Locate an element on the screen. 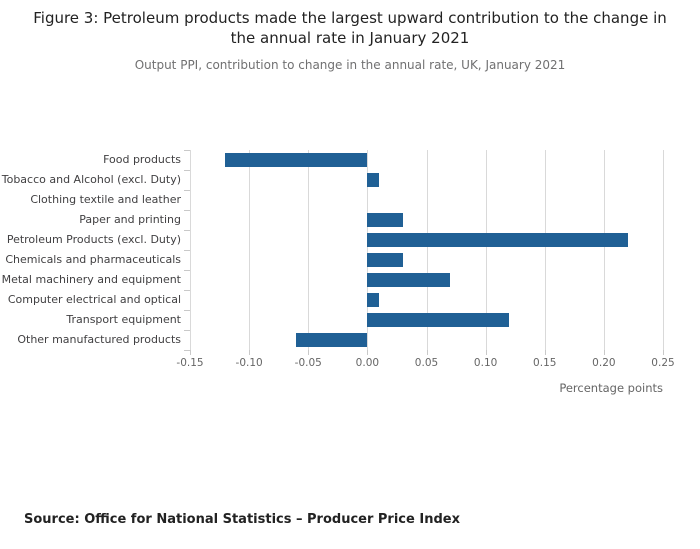 Image resolution: width=700 pixels, height=549 pixels. category-label: Chemicals and pharmaceuticals is located at coordinates (93, 259).